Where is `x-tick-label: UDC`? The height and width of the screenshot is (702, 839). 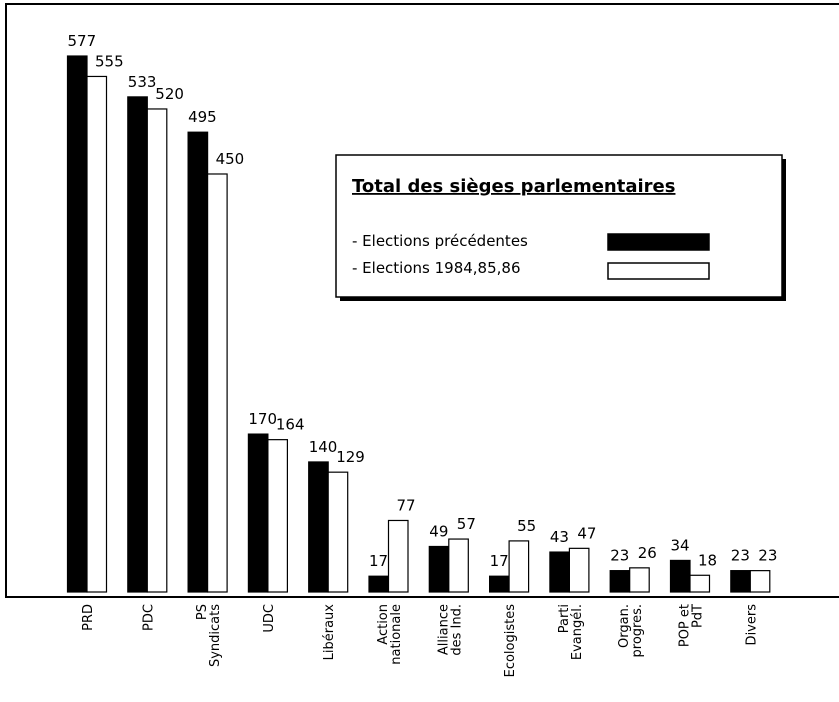
x-tick-label: UDC is located at coordinates (269, 618).